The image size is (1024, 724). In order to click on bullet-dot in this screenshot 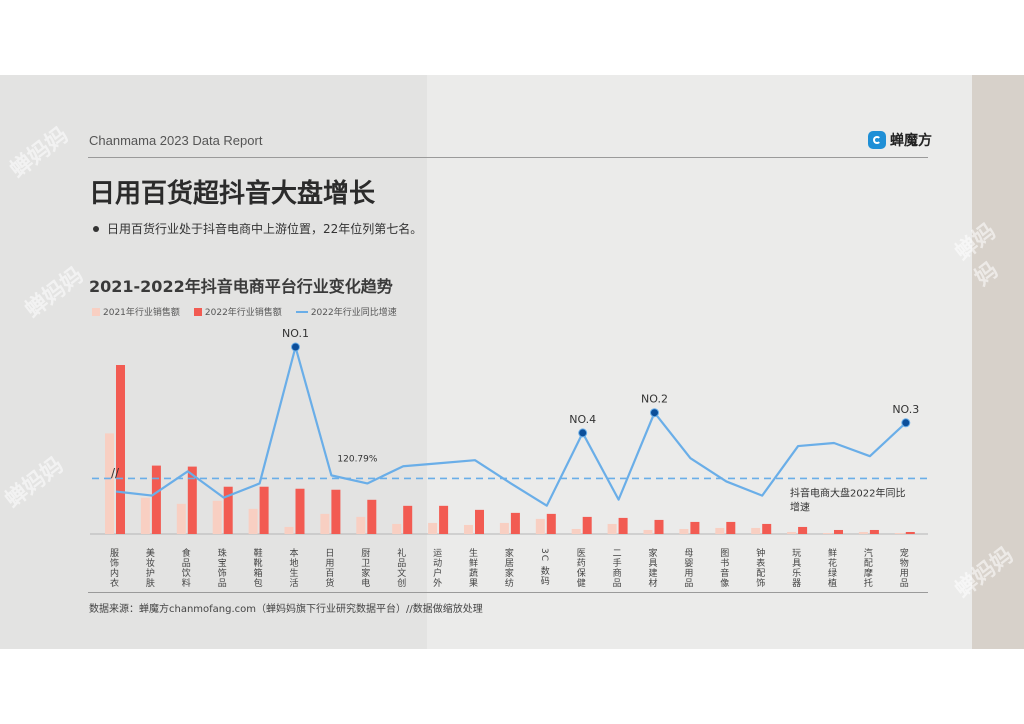, I will do `click(96, 228)`.